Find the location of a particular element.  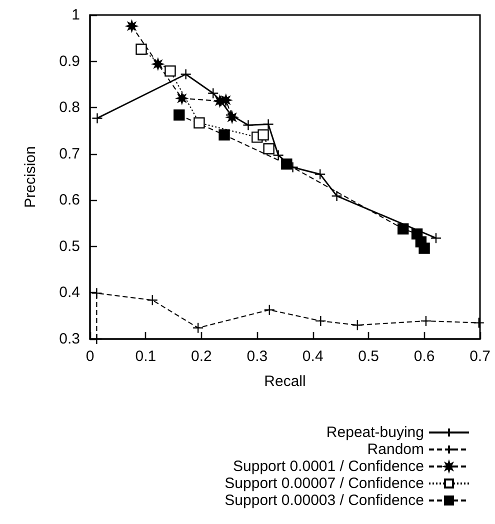

x-tick-label: 0.1 is located at coordinates (145, 356).